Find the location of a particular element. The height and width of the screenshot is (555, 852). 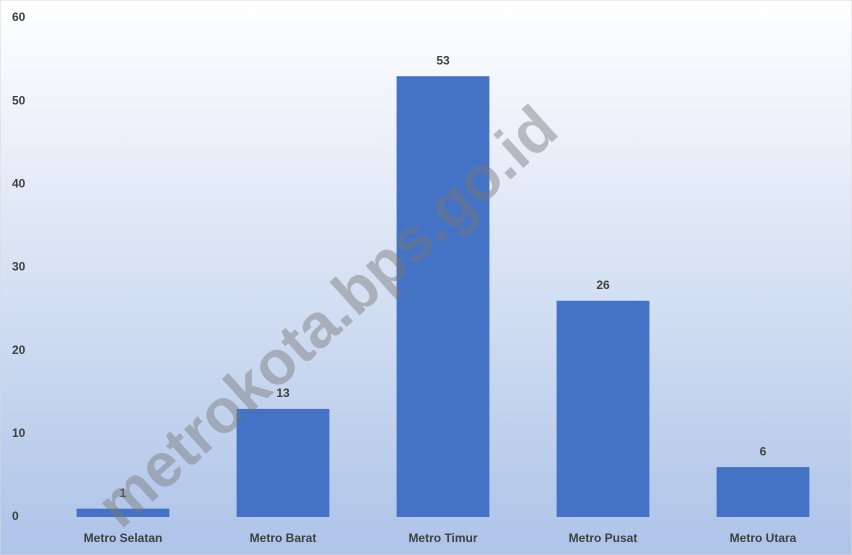

x-tick-label: Metro Selatan is located at coordinates (123, 538).